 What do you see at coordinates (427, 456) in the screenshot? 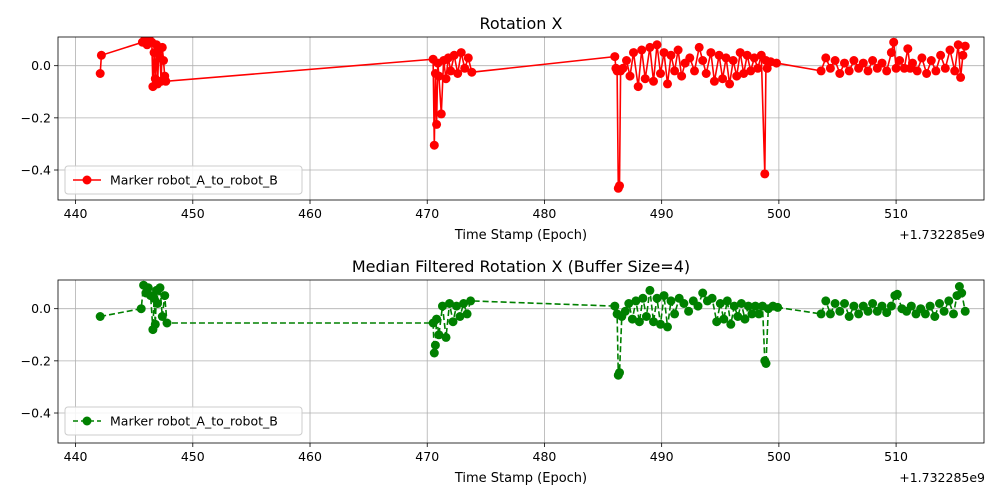
I see `x-tick-label: 470` at bounding box center [427, 456].